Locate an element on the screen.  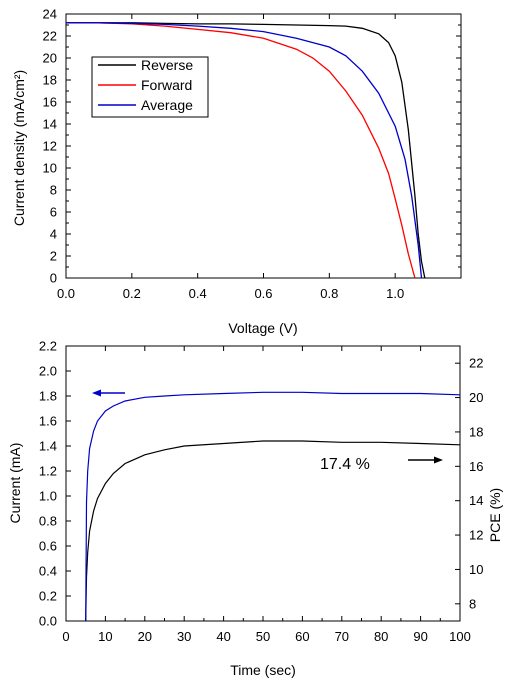
jv-y-tick-label: 10 is located at coordinates (50, 168).